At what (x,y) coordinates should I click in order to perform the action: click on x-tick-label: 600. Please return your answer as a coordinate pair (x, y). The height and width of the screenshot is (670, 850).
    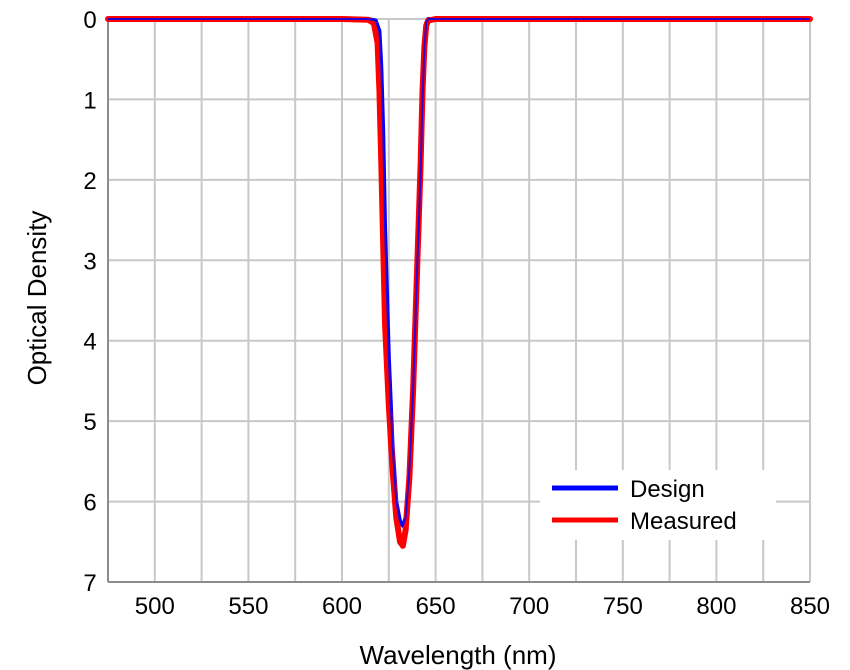
    Looking at the image, I should click on (342, 606).